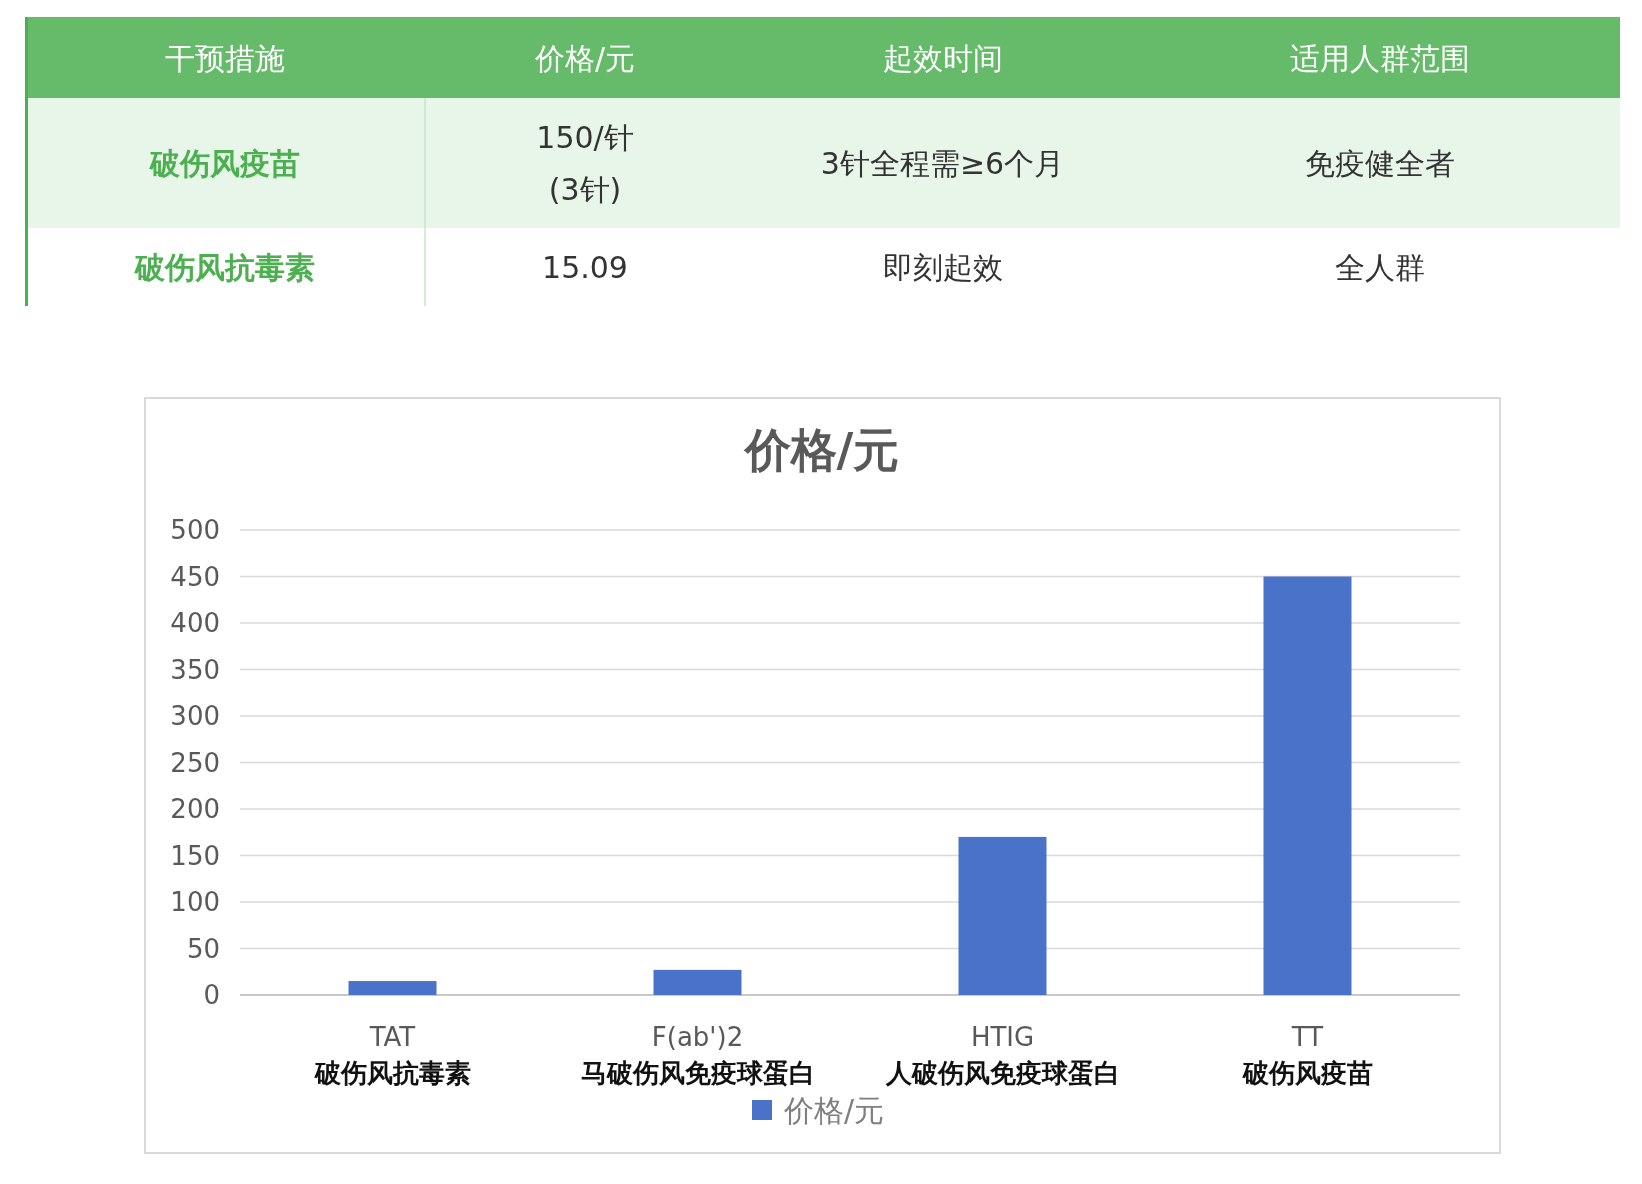 Image resolution: width=1642 pixels, height=1184 pixels. I want to click on y-tick-label: 350, so click(195, 669).